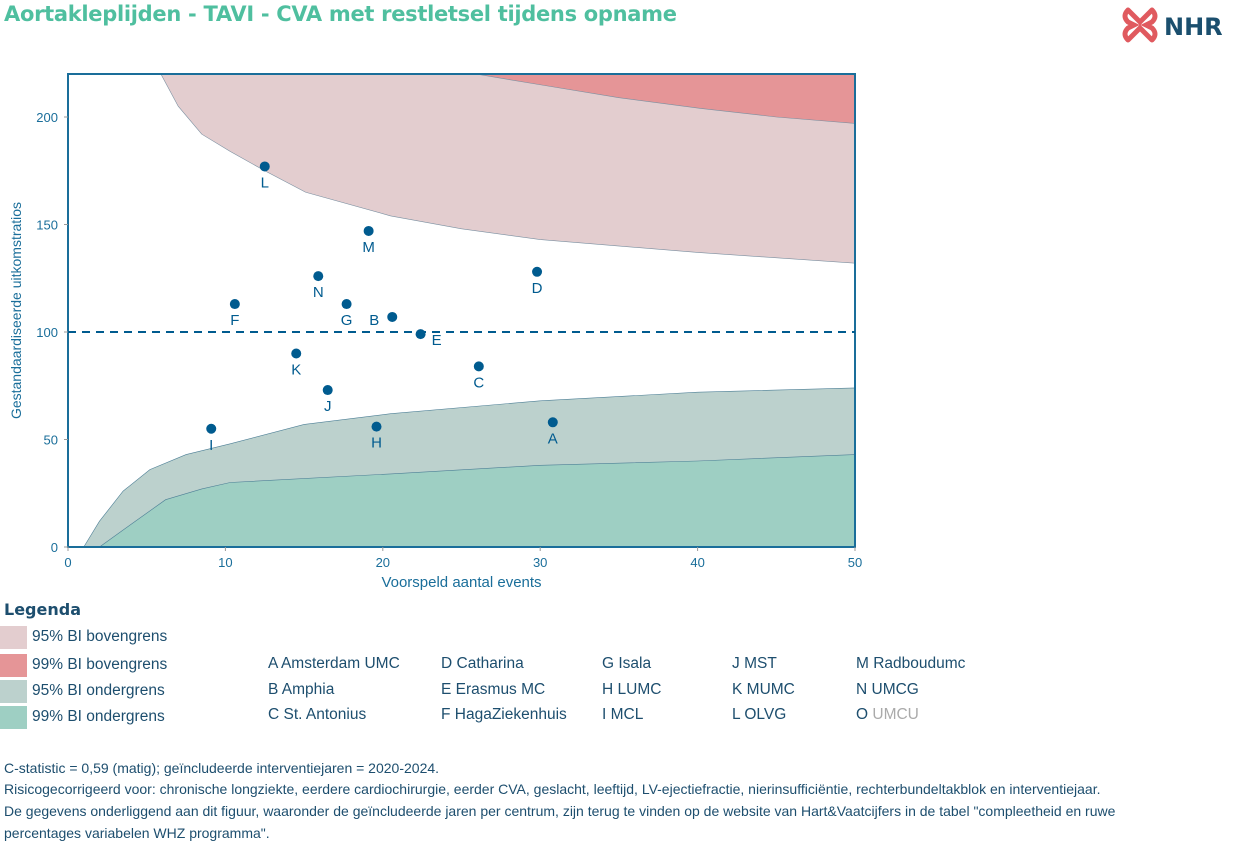 The width and height of the screenshot is (1246, 845). Describe the element at coordinates (234, 304) in the screenshot. I see `data-point-f` at that location.